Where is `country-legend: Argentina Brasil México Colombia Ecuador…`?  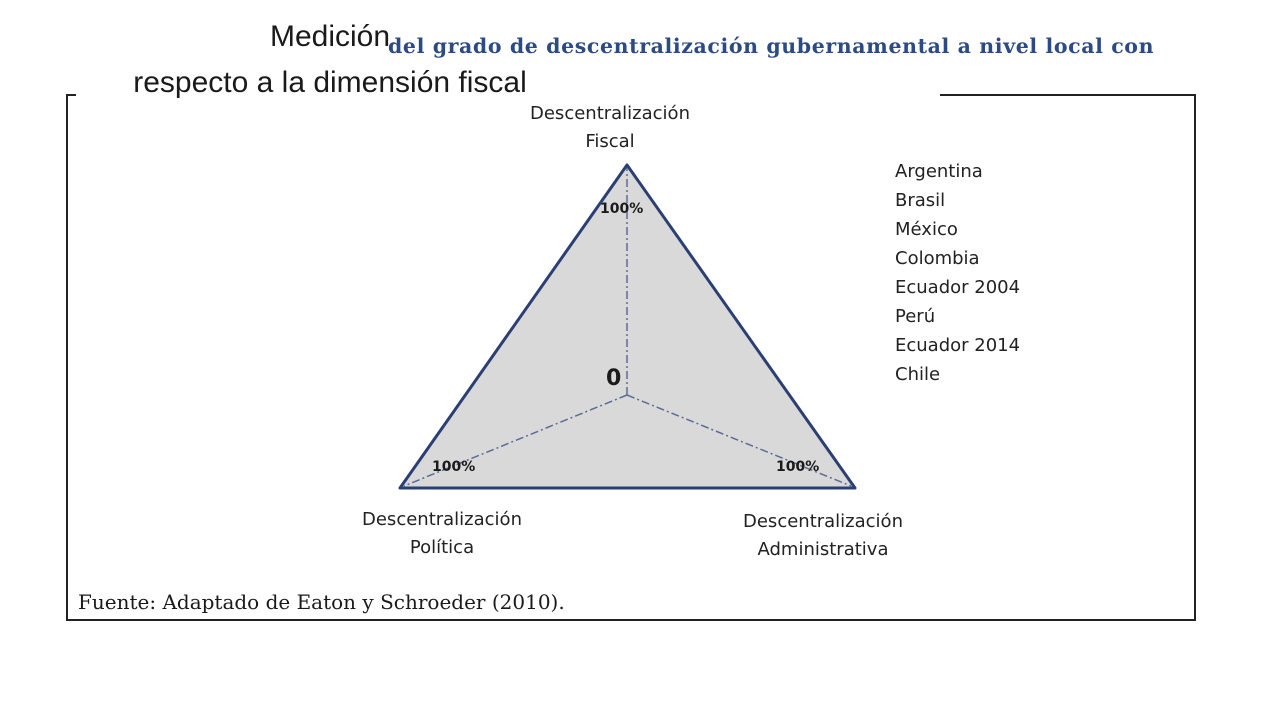
country-legend: Argentina Brasil México Colombia Ecuador… is located at coordinates (957, 273).